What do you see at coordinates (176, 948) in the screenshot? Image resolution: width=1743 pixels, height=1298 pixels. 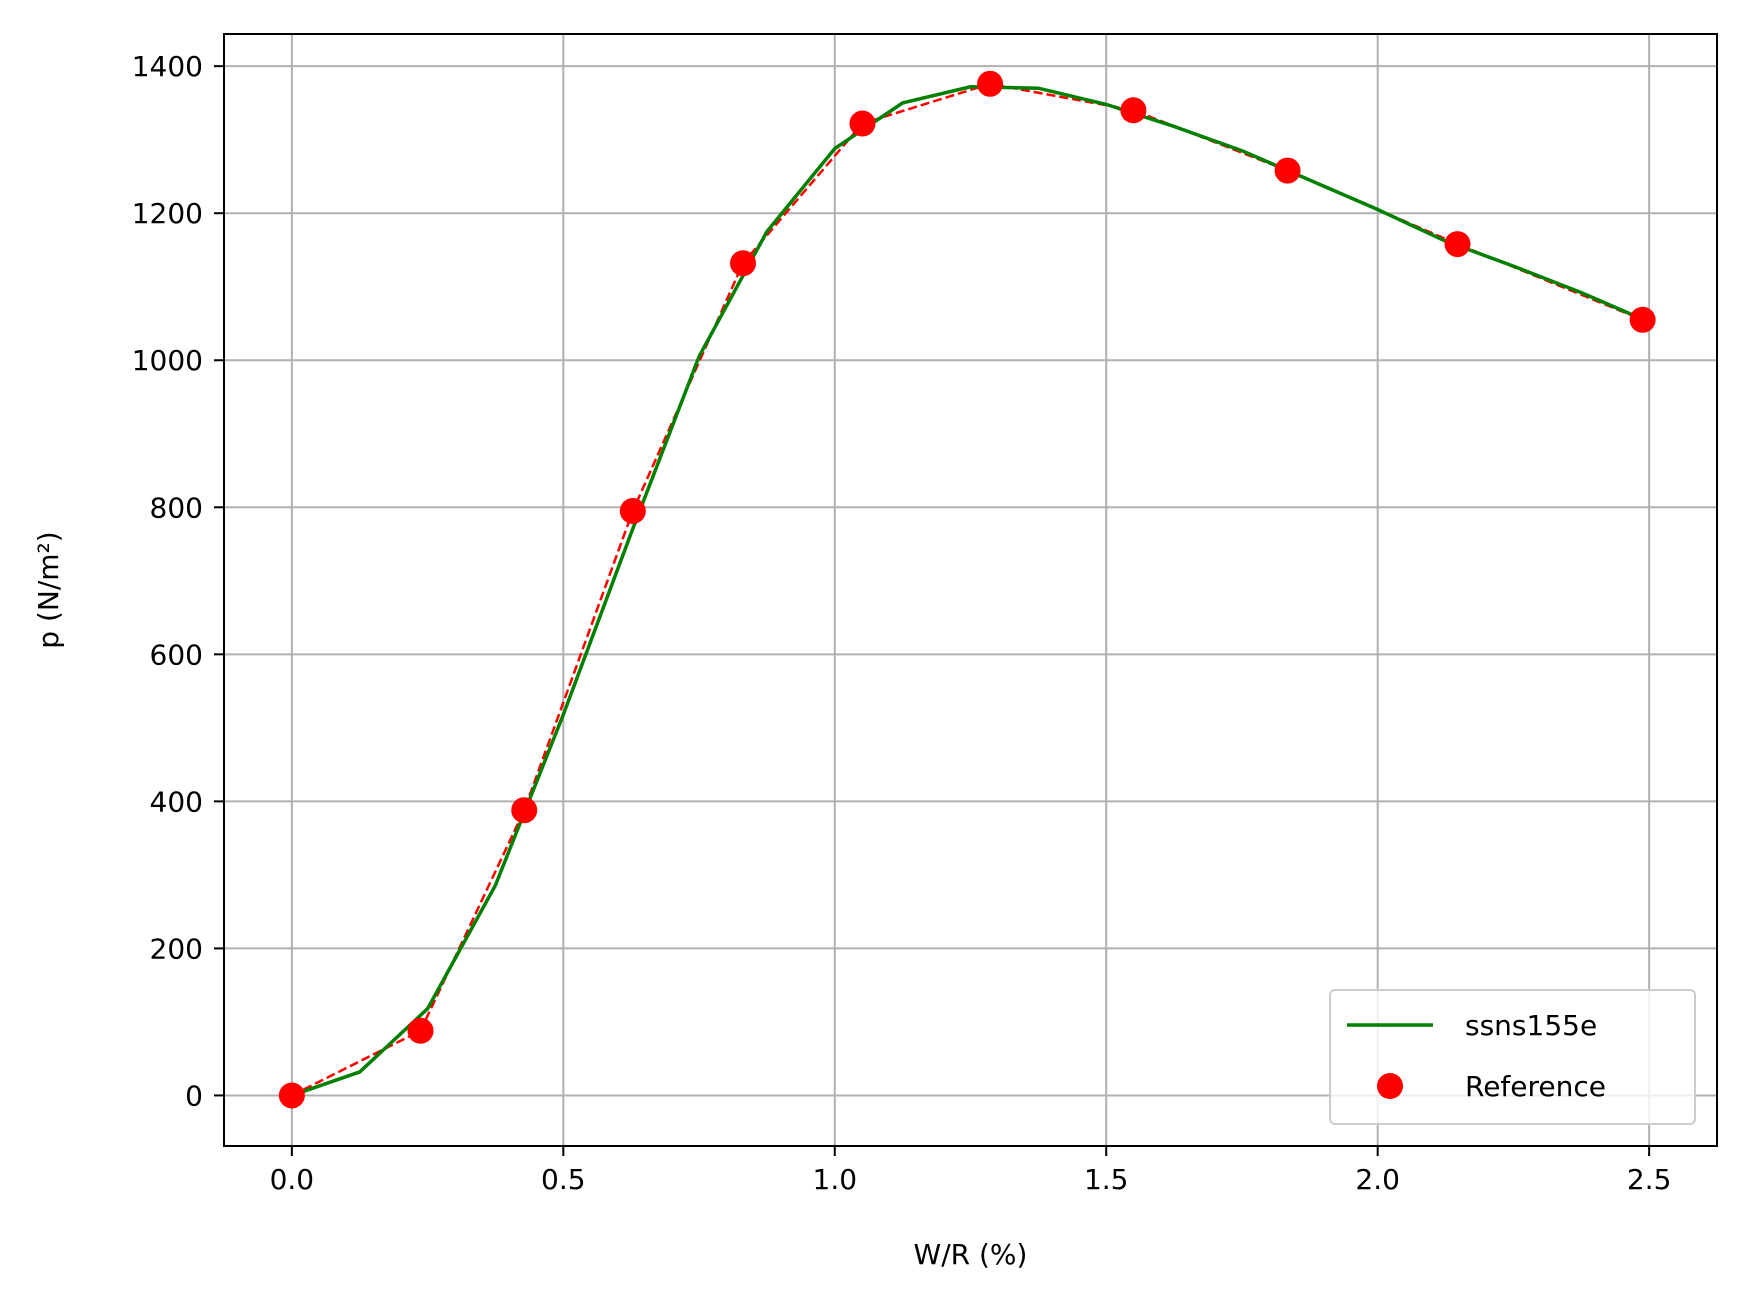 I see `y-tick-label: 200` at bounding box center [176, 948].